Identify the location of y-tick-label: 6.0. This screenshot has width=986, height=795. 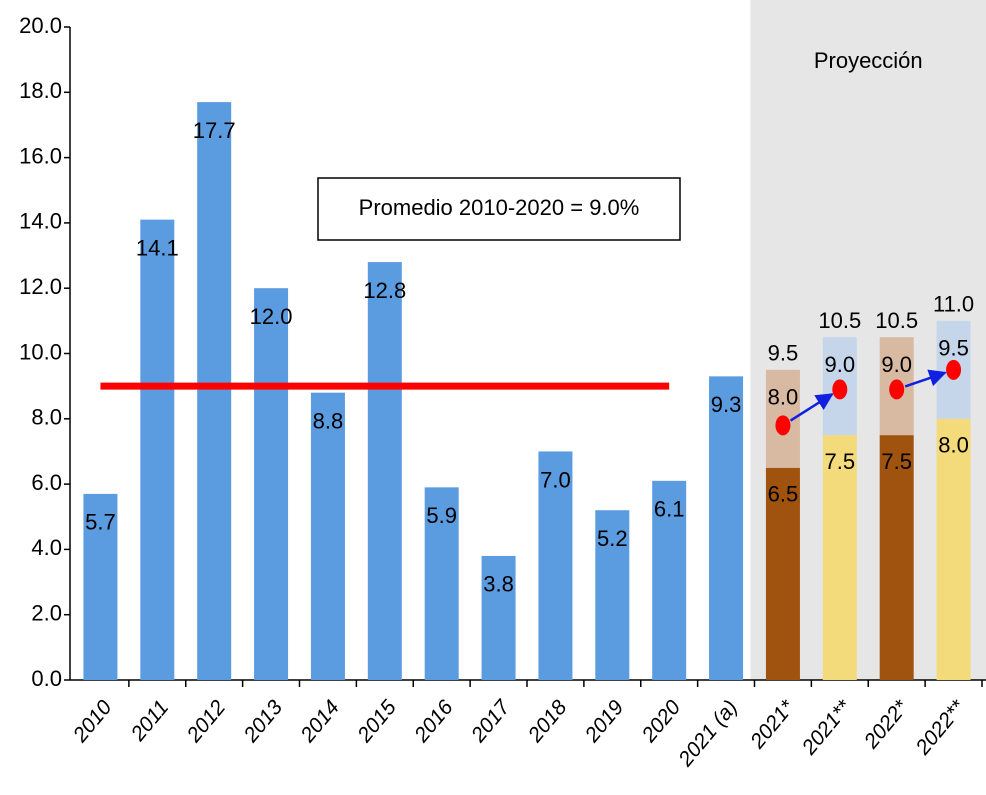
(46, 482).